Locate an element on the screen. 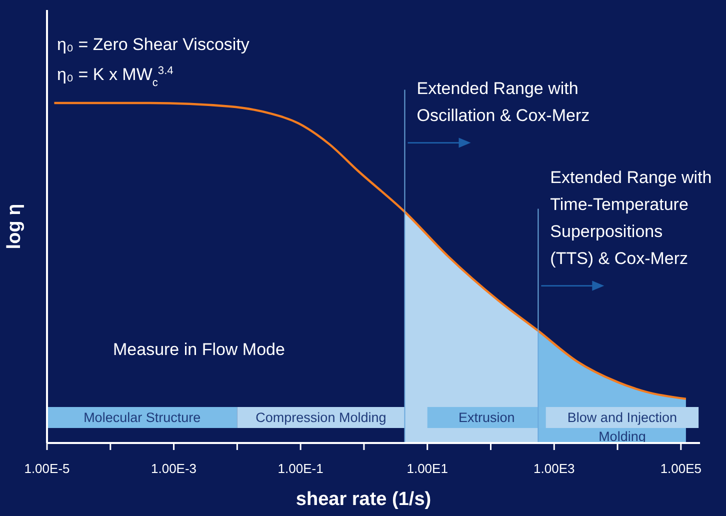  x-tick-label: 1.00E1 is located at coordinates (427, 468).